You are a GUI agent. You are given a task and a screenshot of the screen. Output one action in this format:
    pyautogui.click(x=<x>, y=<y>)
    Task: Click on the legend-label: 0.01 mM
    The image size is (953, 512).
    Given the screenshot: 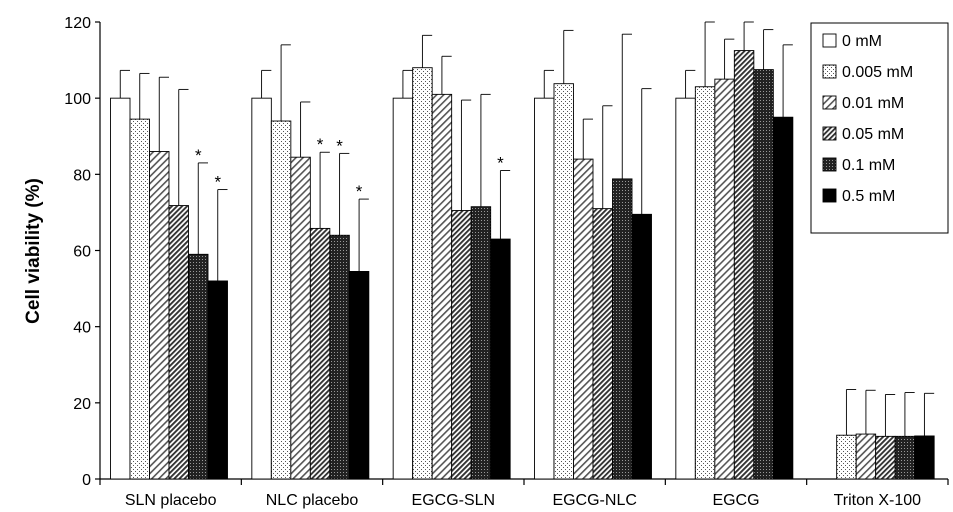 What is the action you would take?
    pyautogui.click(x=873, y=103)
    